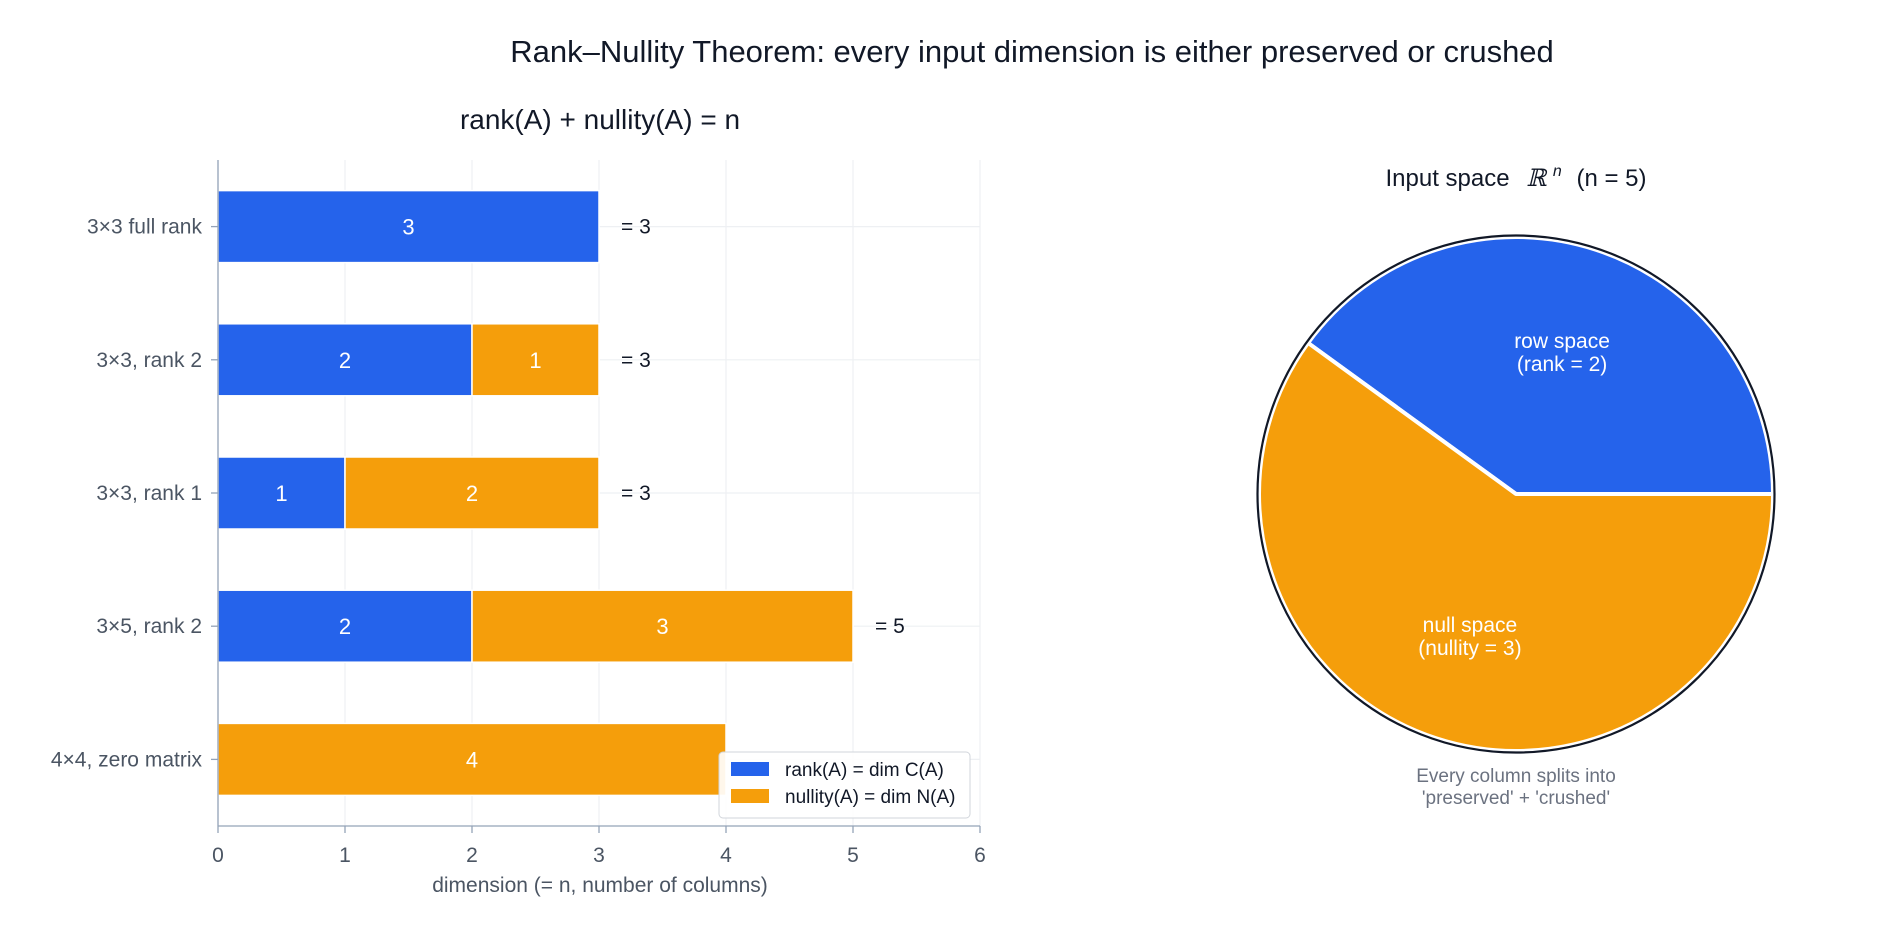  Describe the element at coordinates (1562, 341) in the screenshot. I see `pie-slice-label-line1: row space` at that location.